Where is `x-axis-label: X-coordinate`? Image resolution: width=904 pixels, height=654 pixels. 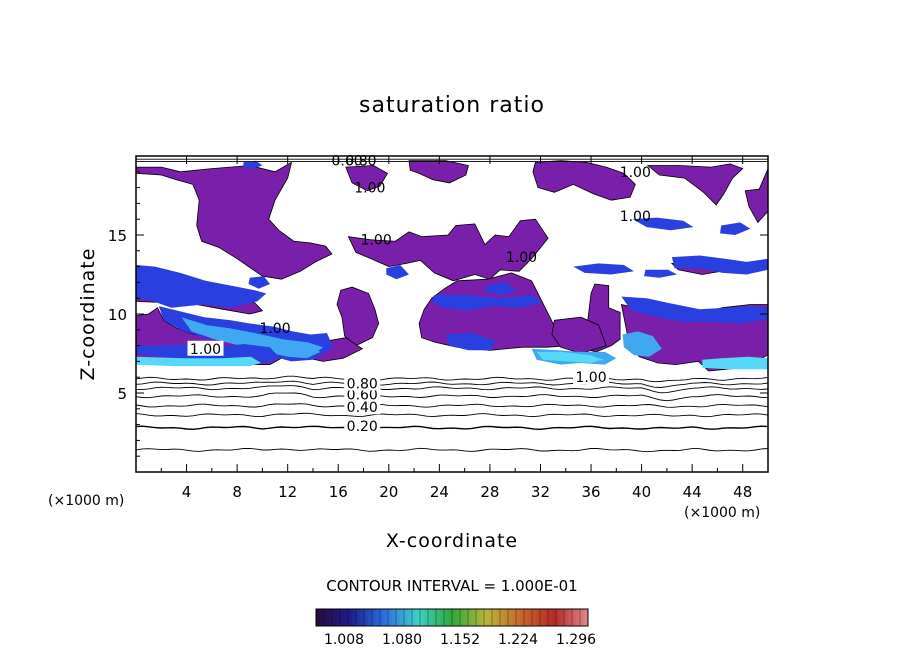 x-axis-label: X-coordinate is located at coordinates (452, 541).